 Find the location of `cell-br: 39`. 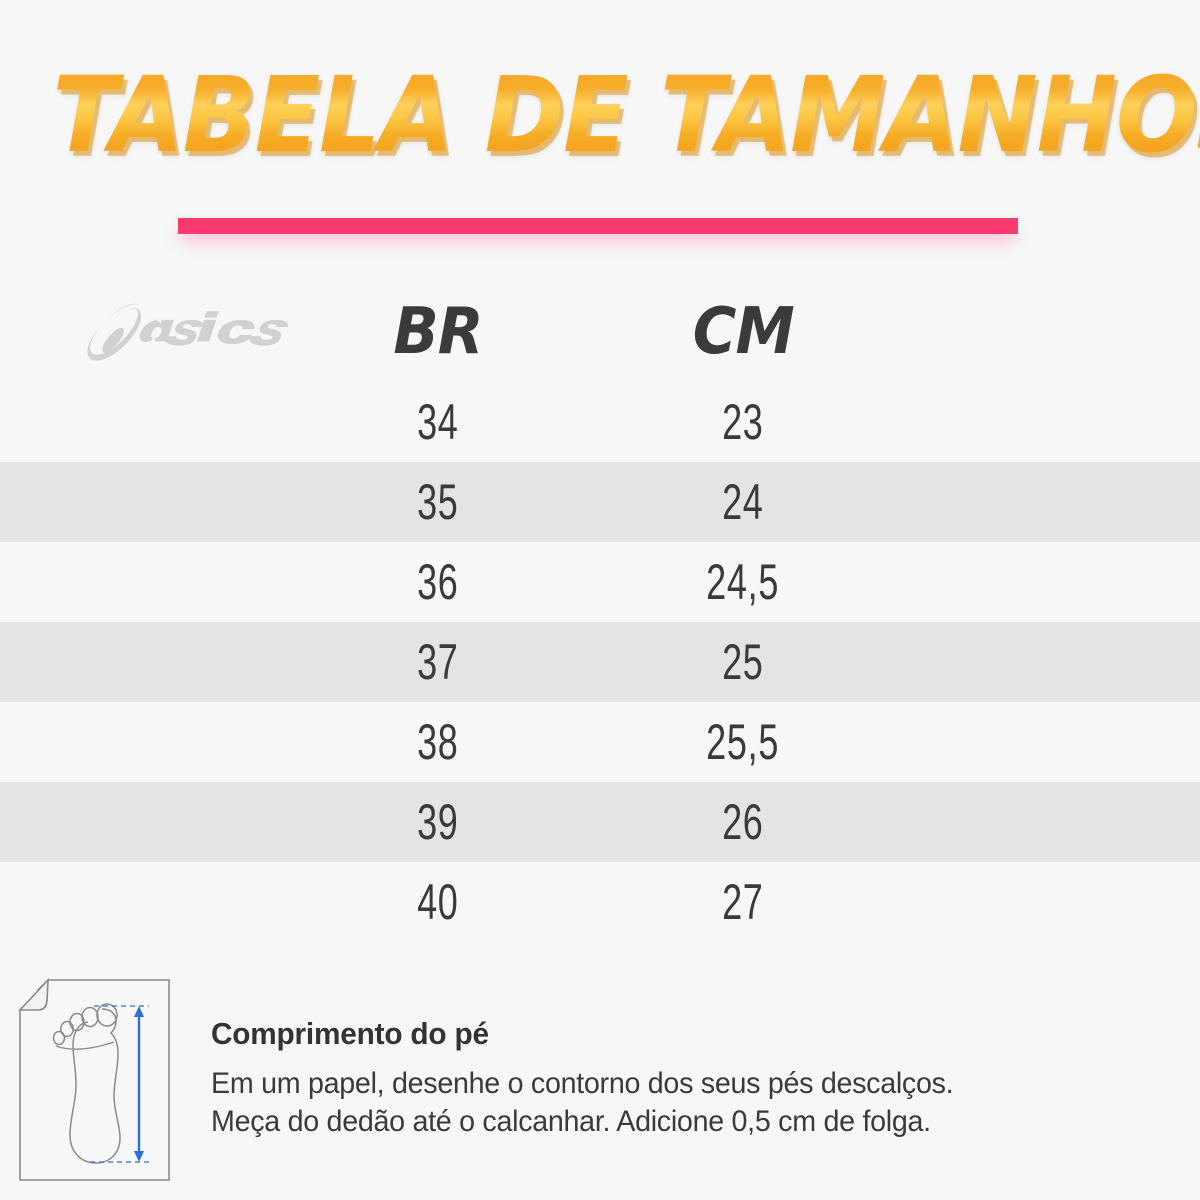

cell-br: 39 is located at coordinates (438, 822).